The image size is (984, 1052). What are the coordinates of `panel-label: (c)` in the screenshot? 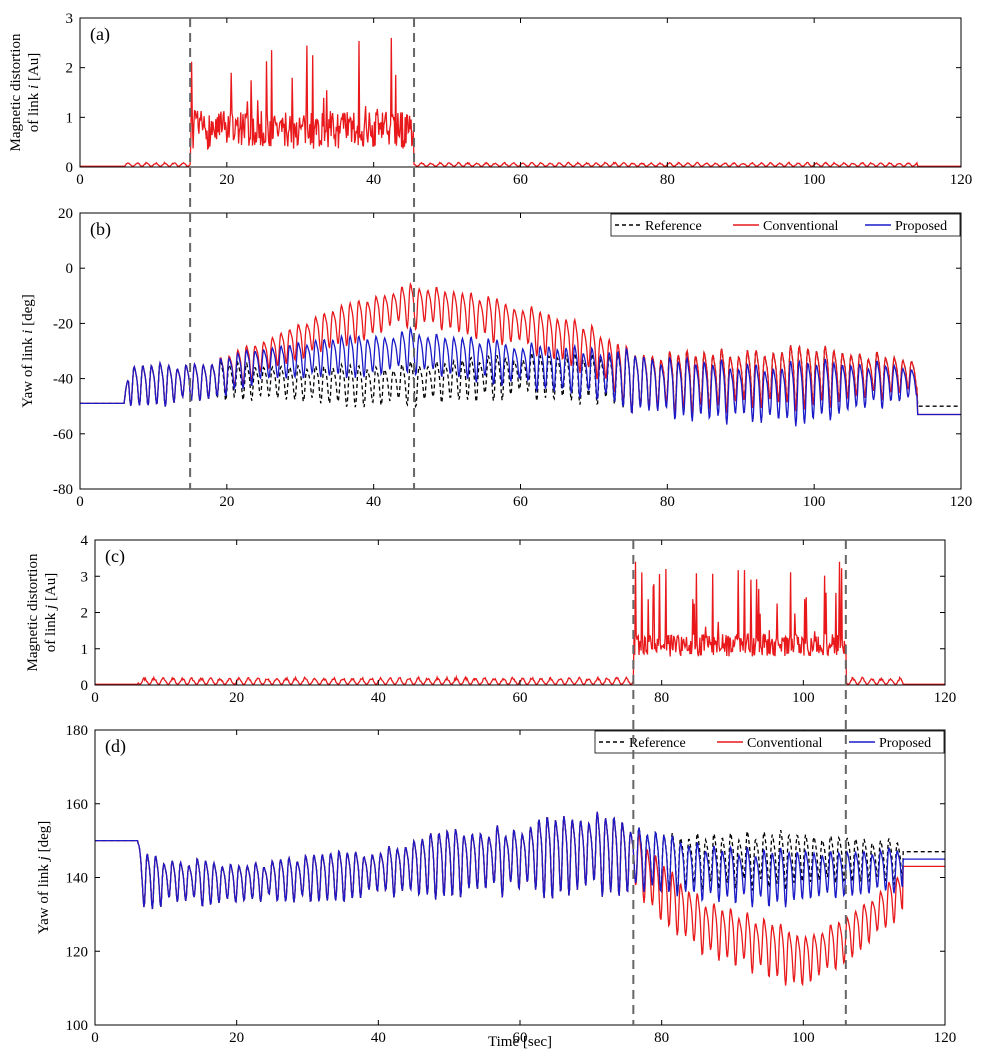 It's located at (115, 556).